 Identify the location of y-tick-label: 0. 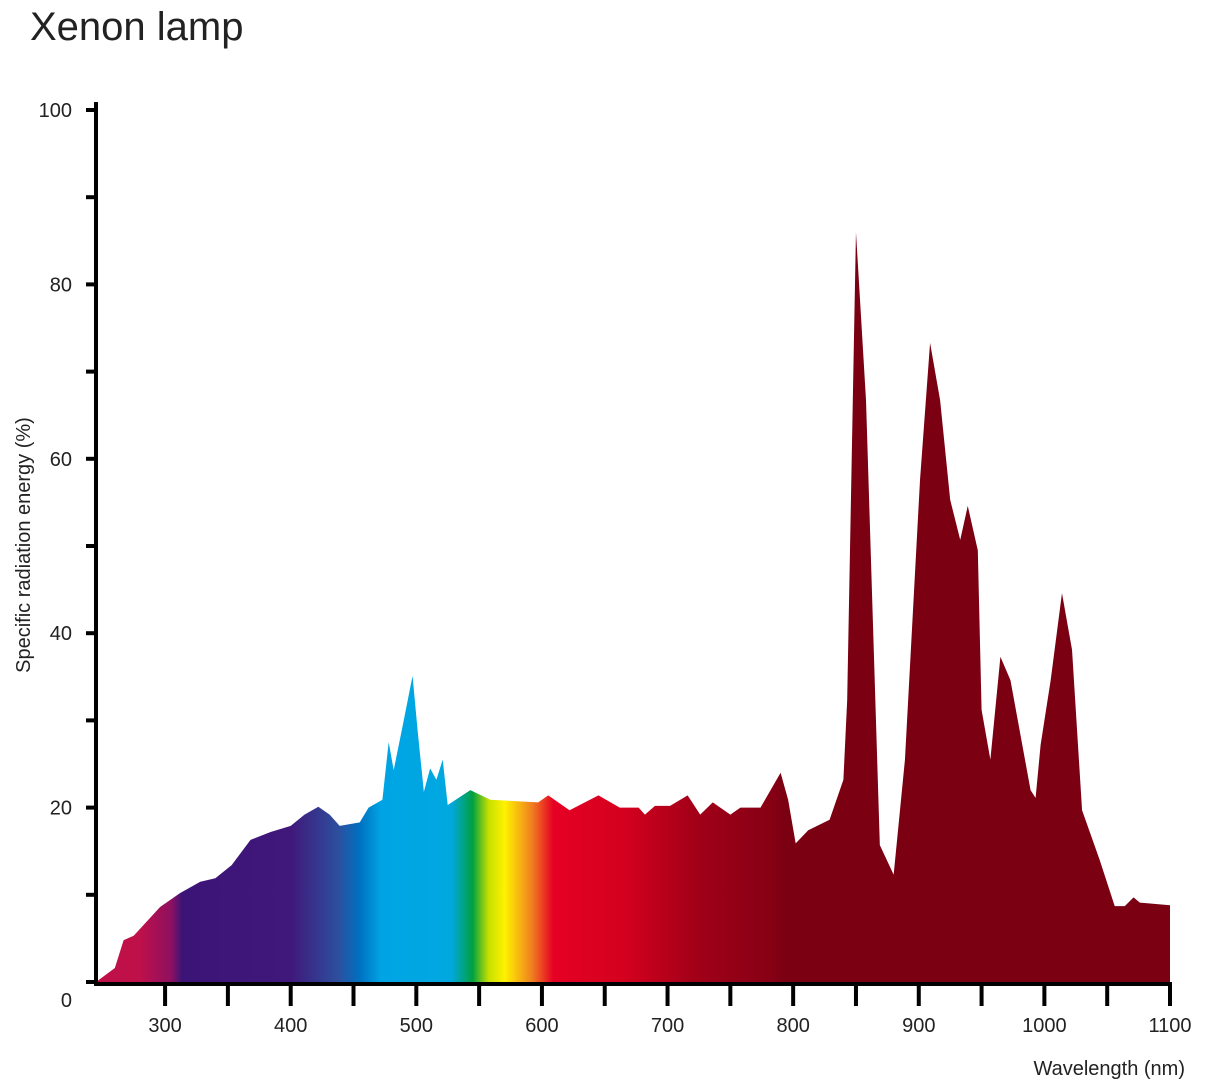
(66, 1001).